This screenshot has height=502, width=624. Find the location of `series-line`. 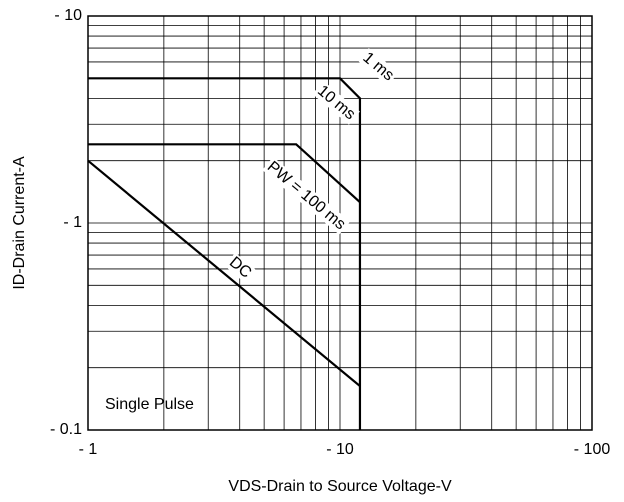

series-line is located at coordinates (224, 173).